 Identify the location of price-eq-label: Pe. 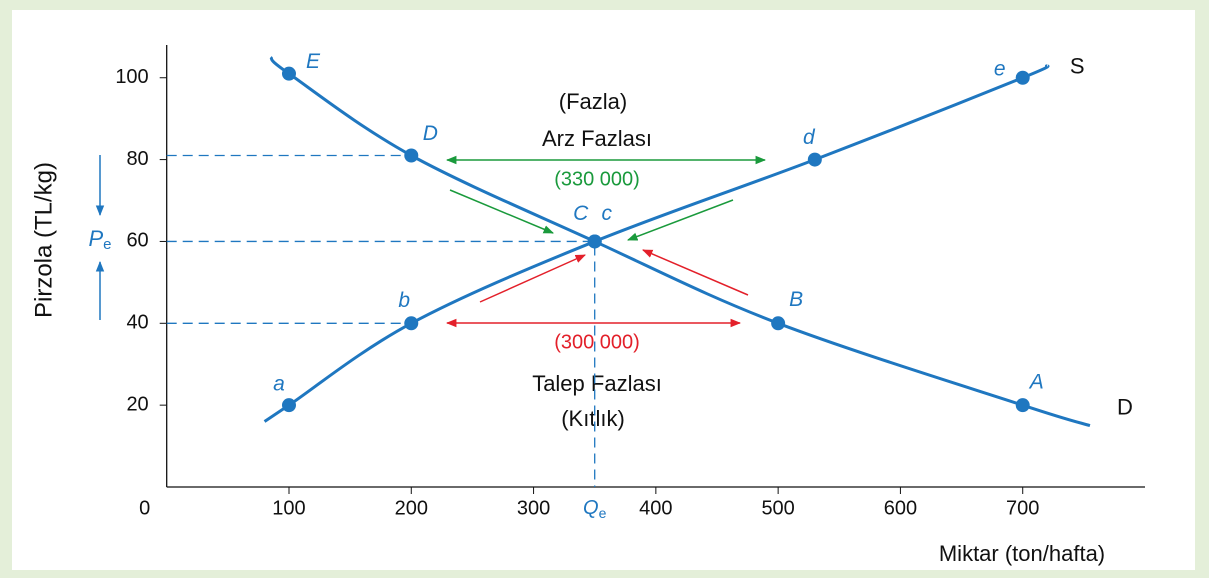
(99, 239).